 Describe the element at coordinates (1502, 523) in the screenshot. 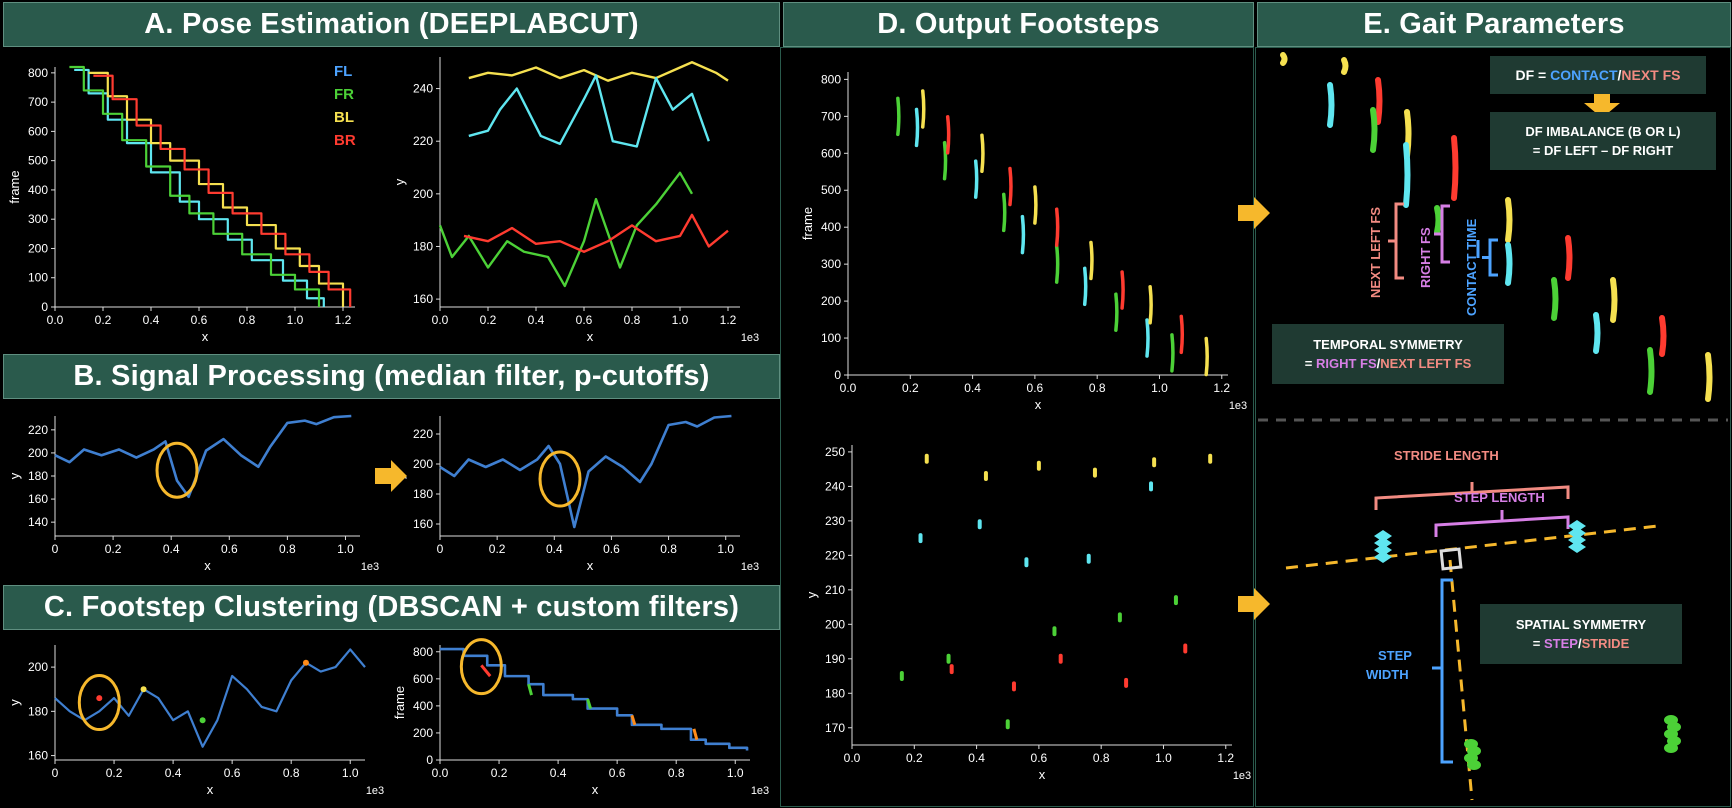

I see `e-bracket-step-length` at that location.